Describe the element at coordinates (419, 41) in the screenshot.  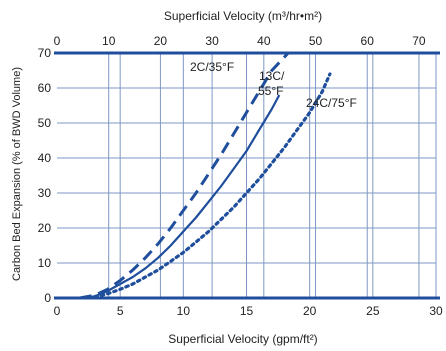
I see `x-top-tick-label: 70` at that location.